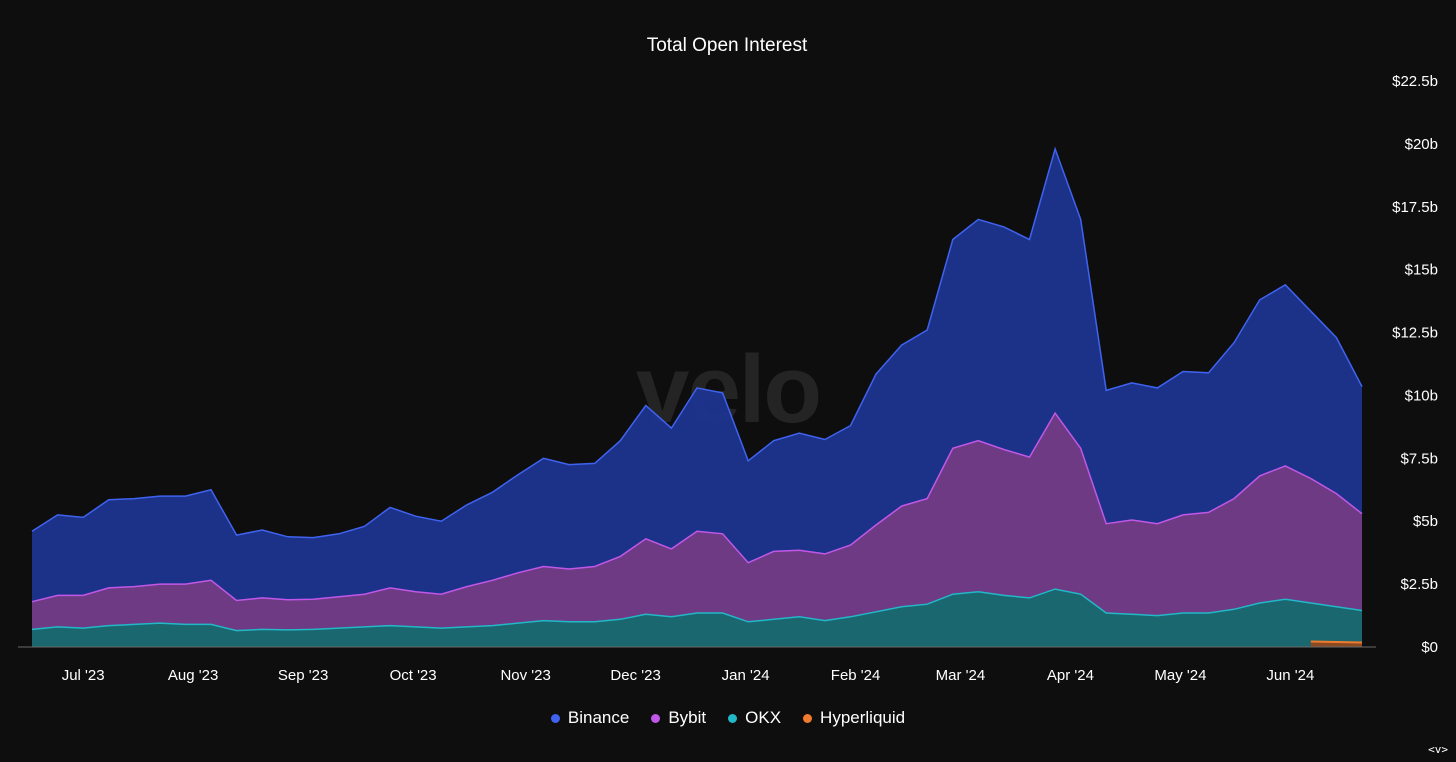 The image size is (1456, 762). I want to click on y-tick-label: $7.5b, so click(1419, 458).